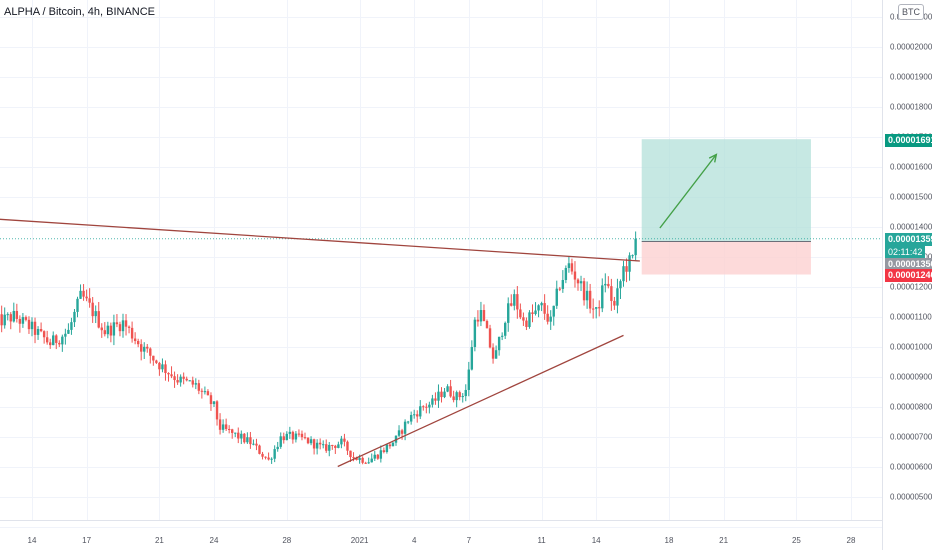 The width and height of the screenshot is (932, 550). Describe the element at coordinates (908, 239) in the screenshot. I see `current-price-tag: 0.00001359` at that location.